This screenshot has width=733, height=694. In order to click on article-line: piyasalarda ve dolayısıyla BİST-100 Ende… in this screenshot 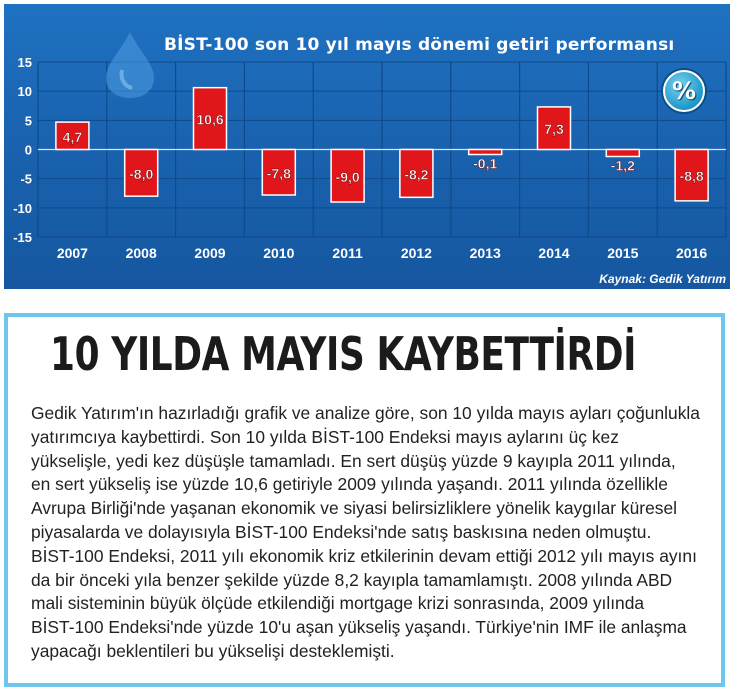, I will do `click(341, 531)`.